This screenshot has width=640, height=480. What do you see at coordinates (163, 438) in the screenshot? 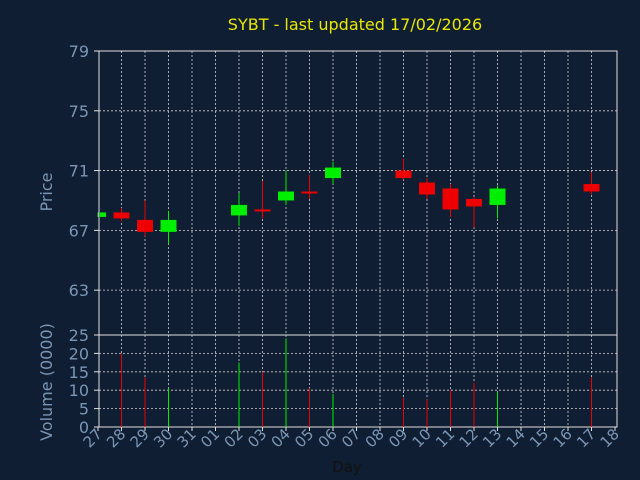
I see `x-tick-label: 30` at bounding box center [163, 438].